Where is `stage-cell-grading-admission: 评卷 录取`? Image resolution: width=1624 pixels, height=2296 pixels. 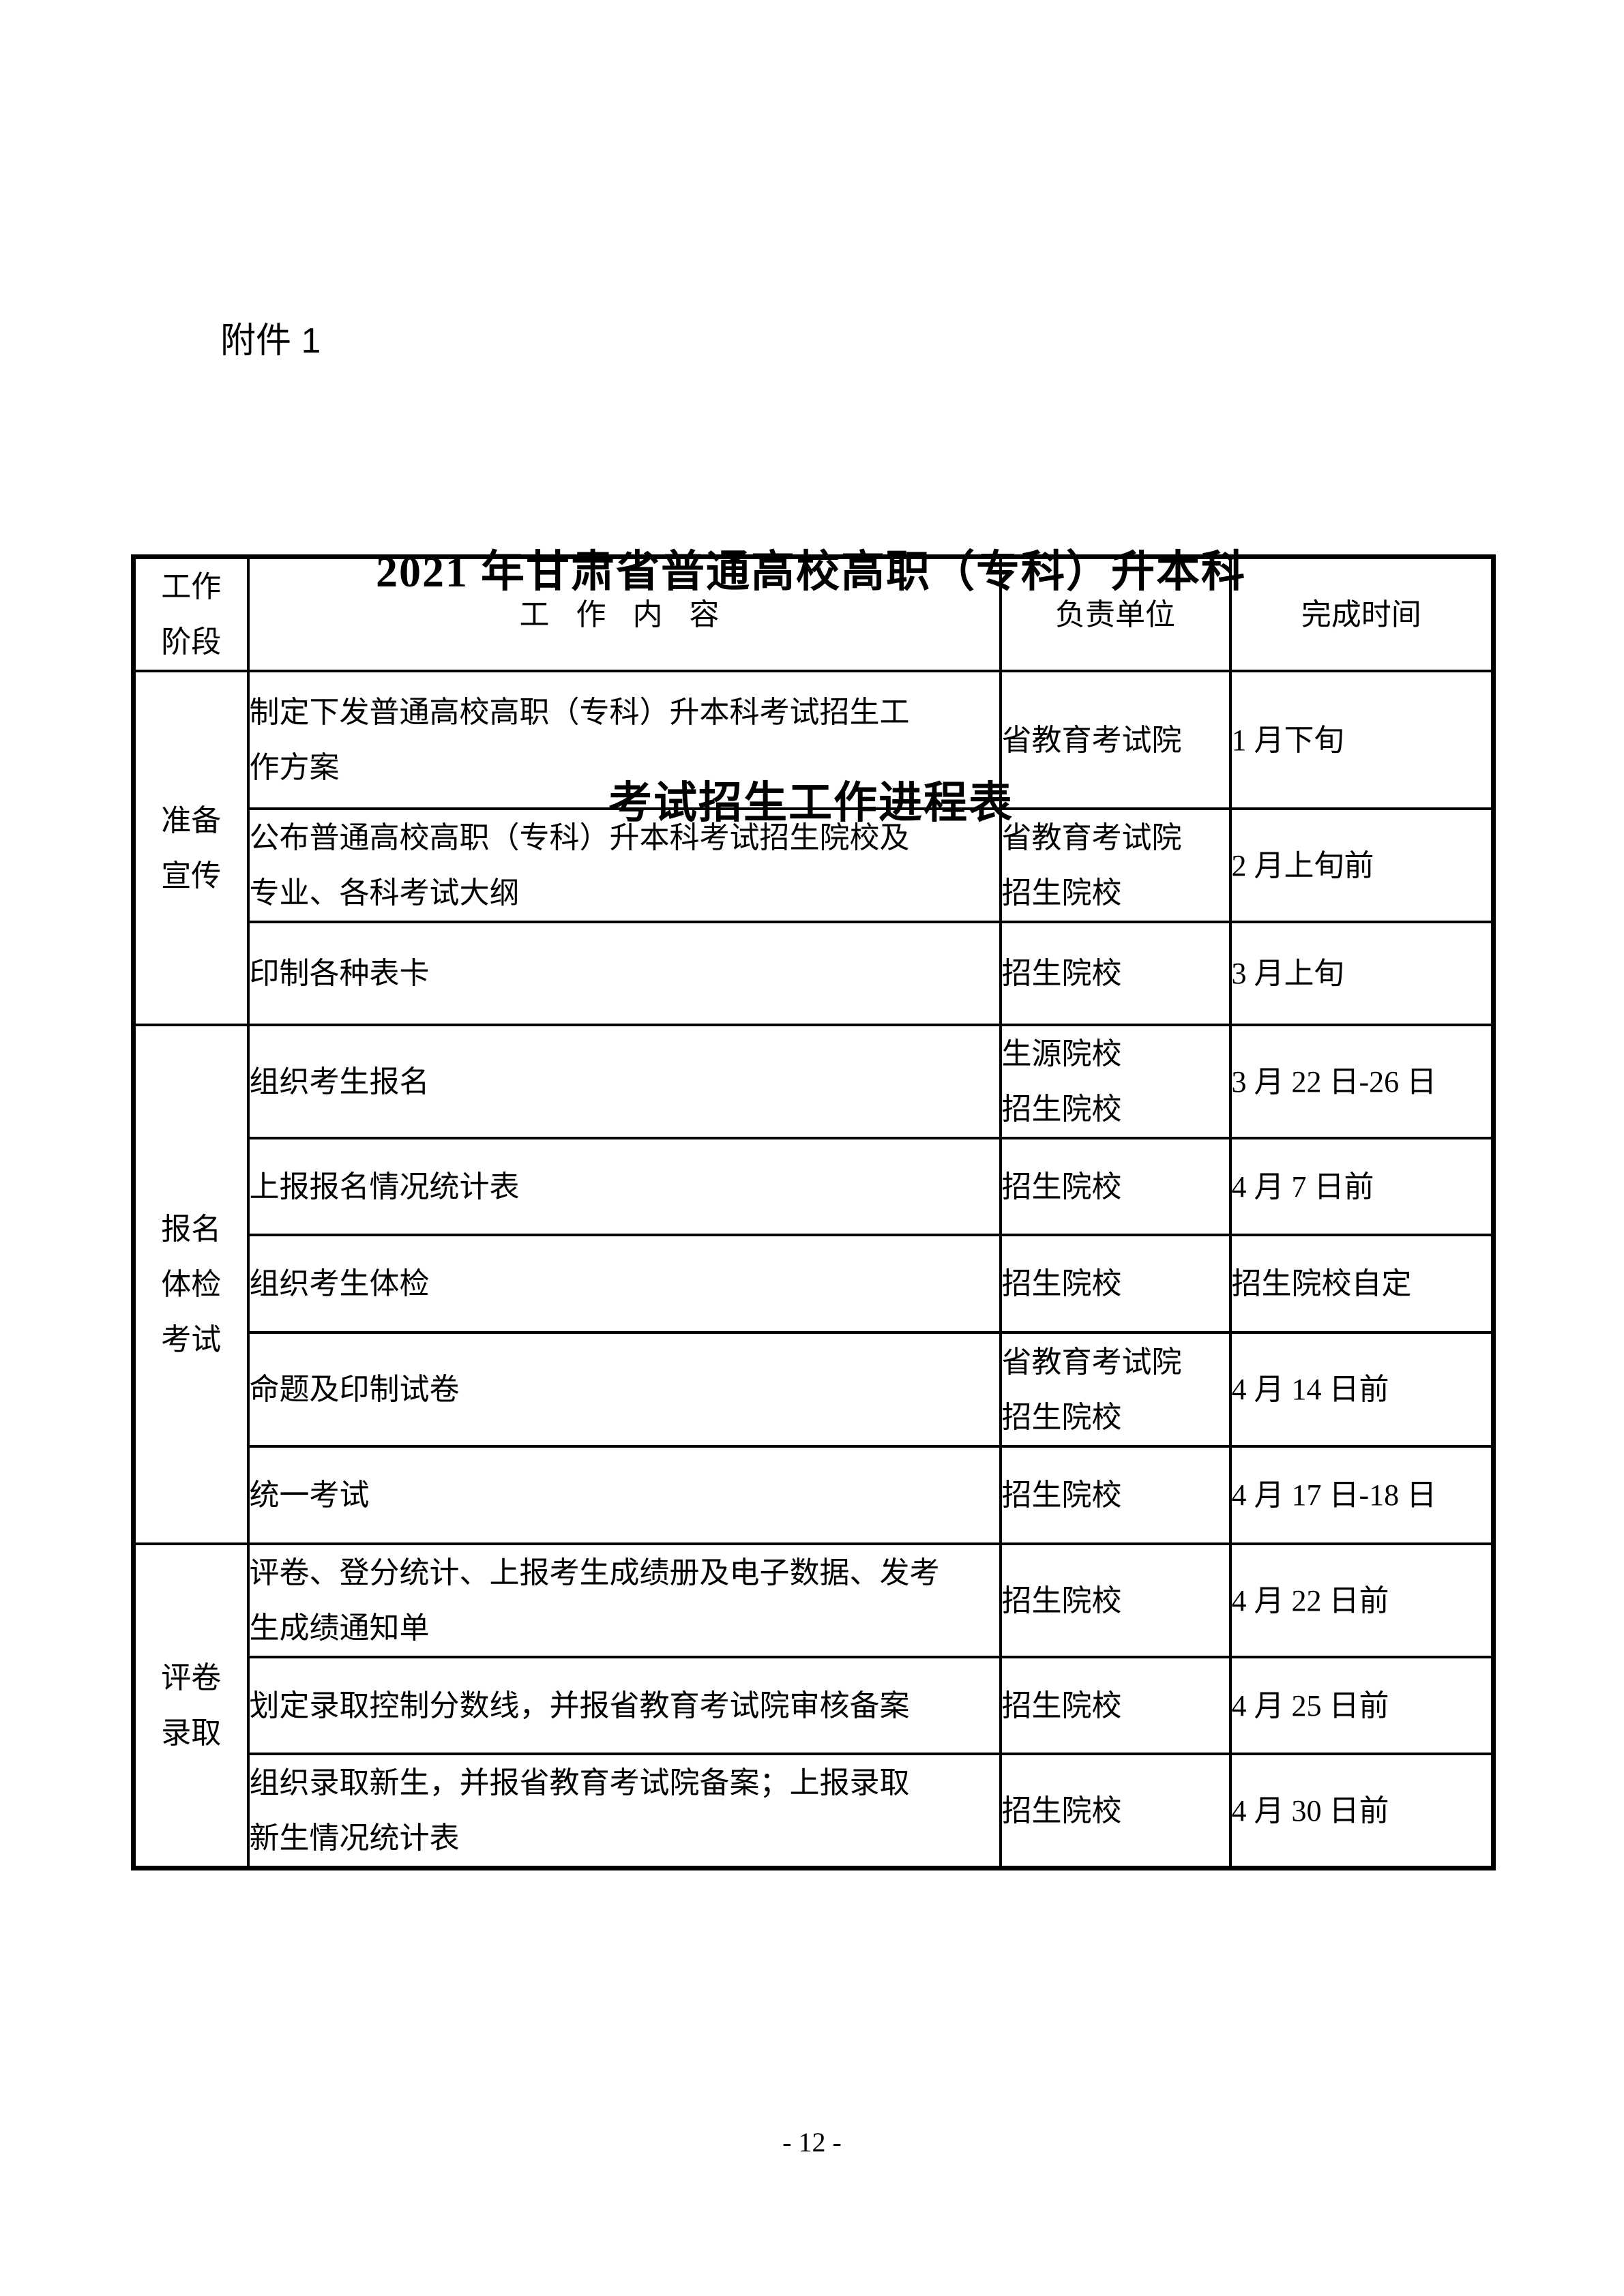
stage-cell-grading-admission: 评卷 录取 is located at coordinates (191, 1706).